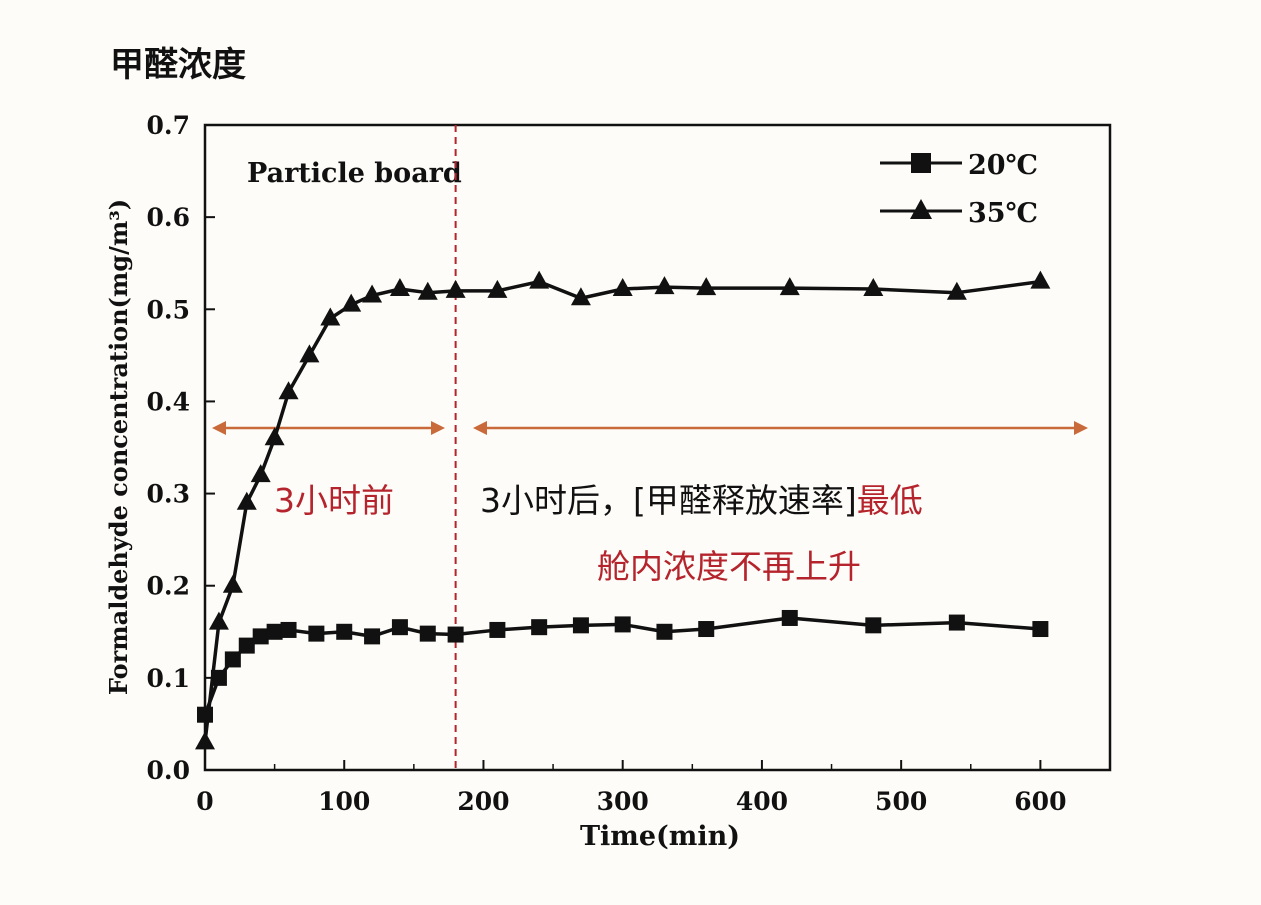 This screenshot has height=905, width=1261. I want to click on legend-label-35c: 35℃, so click(1003, 213).